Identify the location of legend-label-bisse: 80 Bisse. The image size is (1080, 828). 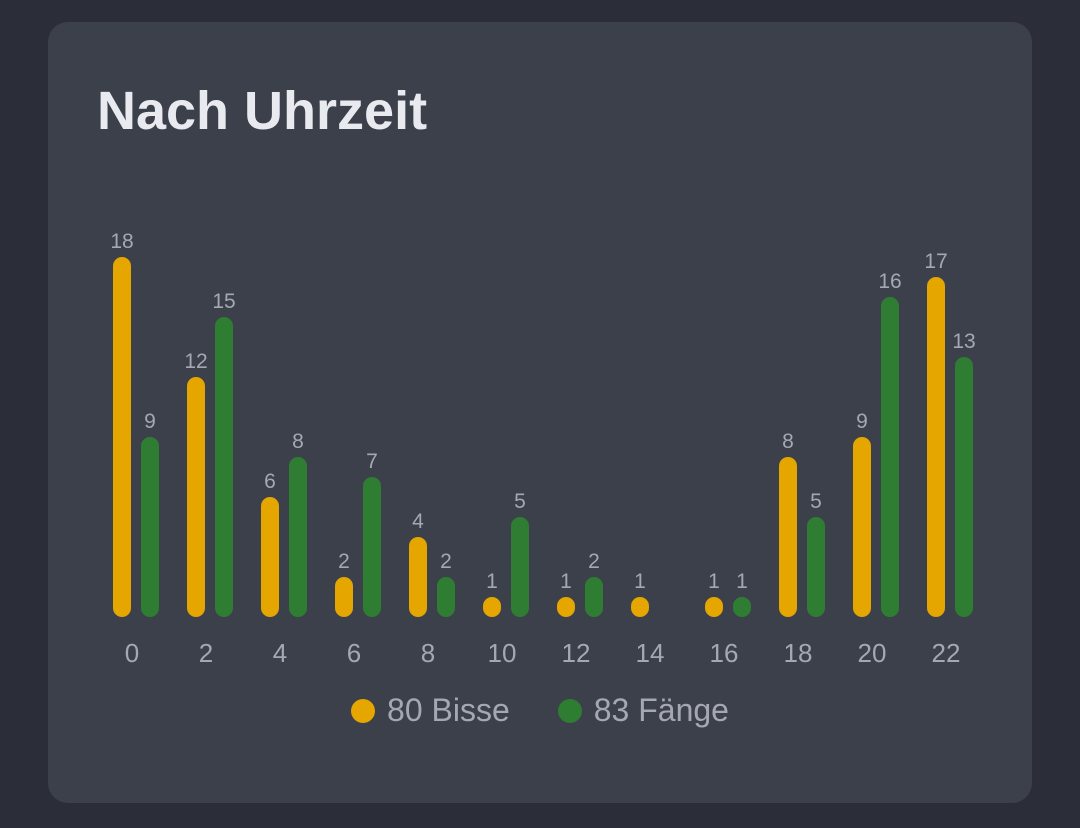
(448, 710).